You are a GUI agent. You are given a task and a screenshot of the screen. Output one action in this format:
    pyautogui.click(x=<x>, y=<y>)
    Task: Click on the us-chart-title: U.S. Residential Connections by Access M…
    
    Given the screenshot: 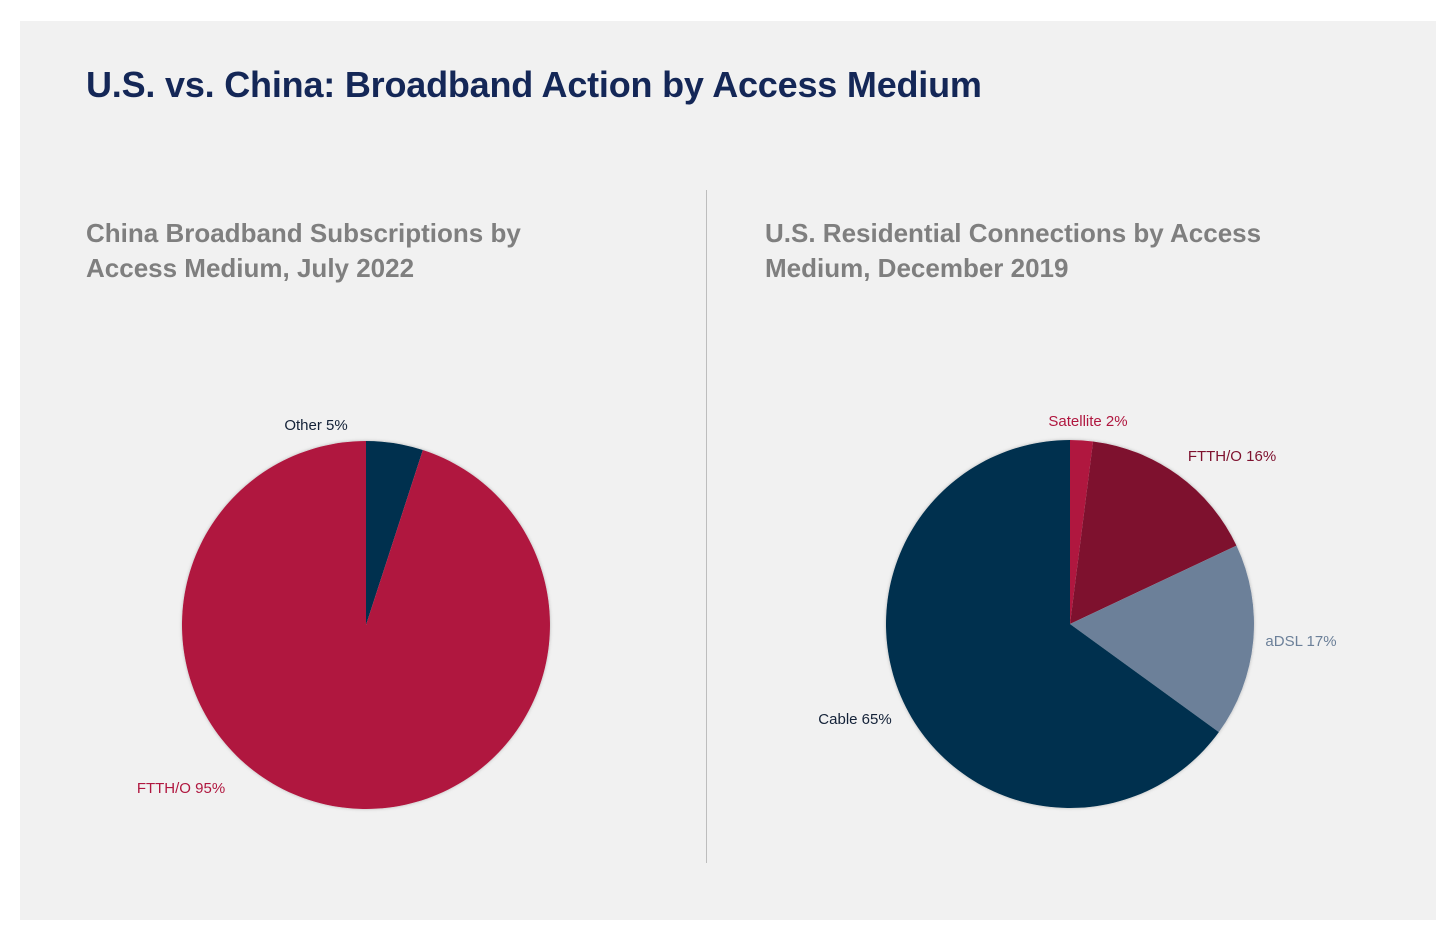 What is the action you would take?
    pyautogui.click(x=1013, y=250)
    